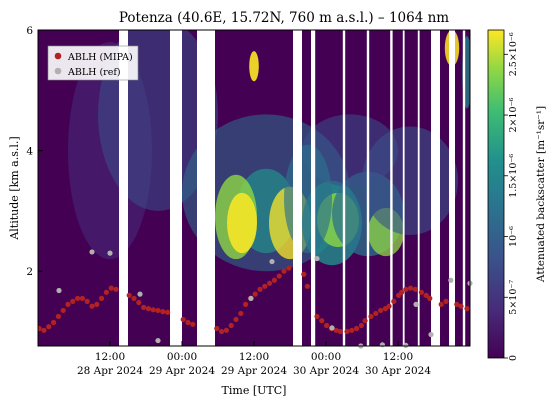 The image size is (550, 400). I want to click on legend-label-mipa: ABLH (MIPA), so click(100, 57).